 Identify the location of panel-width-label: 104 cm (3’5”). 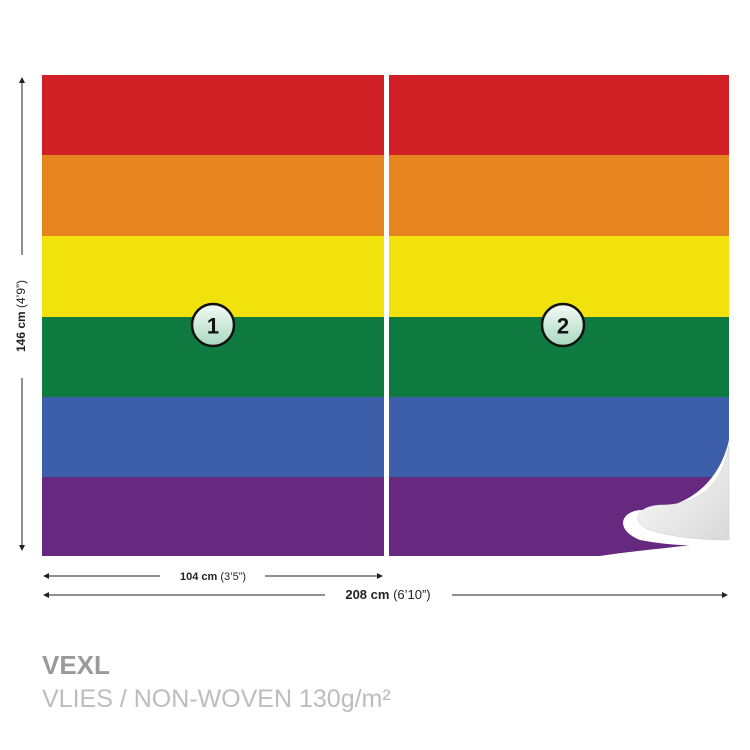
(213, 577).